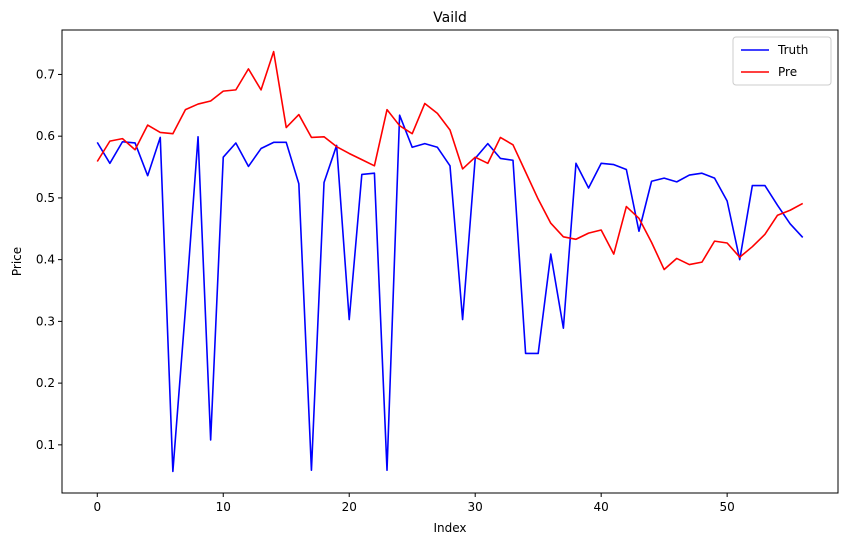  I want to click on y-tick-label: 0.5, so click(45, 198).